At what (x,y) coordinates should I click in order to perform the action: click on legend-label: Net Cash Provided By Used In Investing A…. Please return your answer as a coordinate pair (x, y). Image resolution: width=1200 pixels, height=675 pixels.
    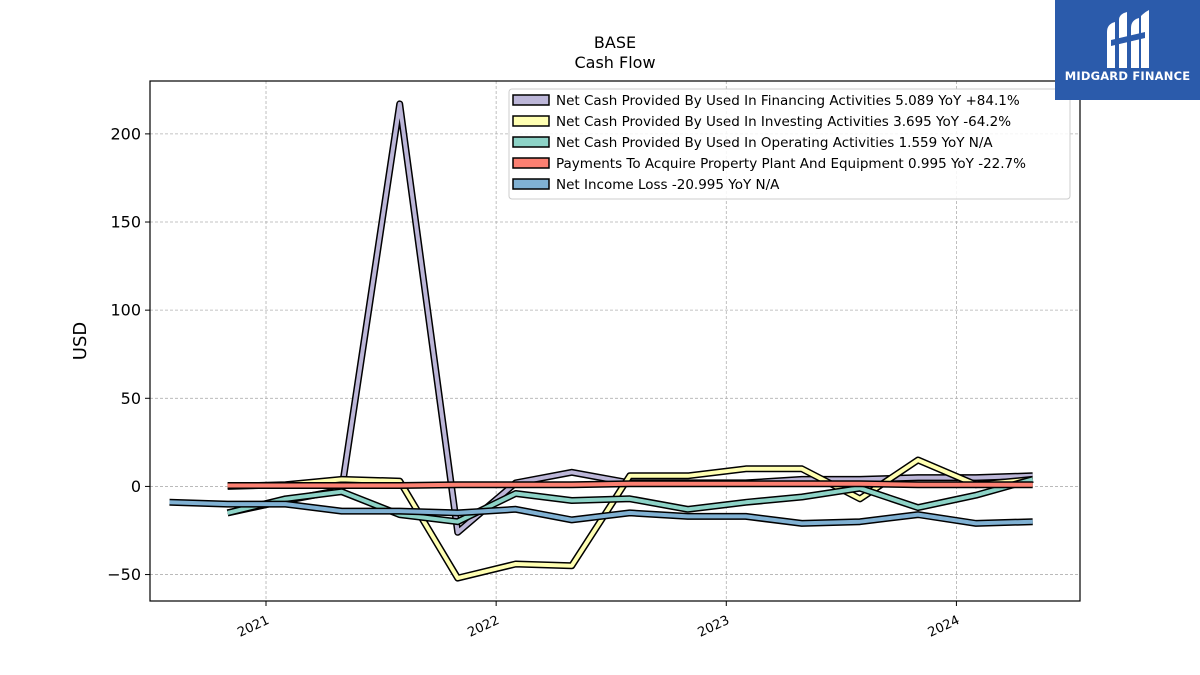
    Looking at the image, I should click on (783, 122).